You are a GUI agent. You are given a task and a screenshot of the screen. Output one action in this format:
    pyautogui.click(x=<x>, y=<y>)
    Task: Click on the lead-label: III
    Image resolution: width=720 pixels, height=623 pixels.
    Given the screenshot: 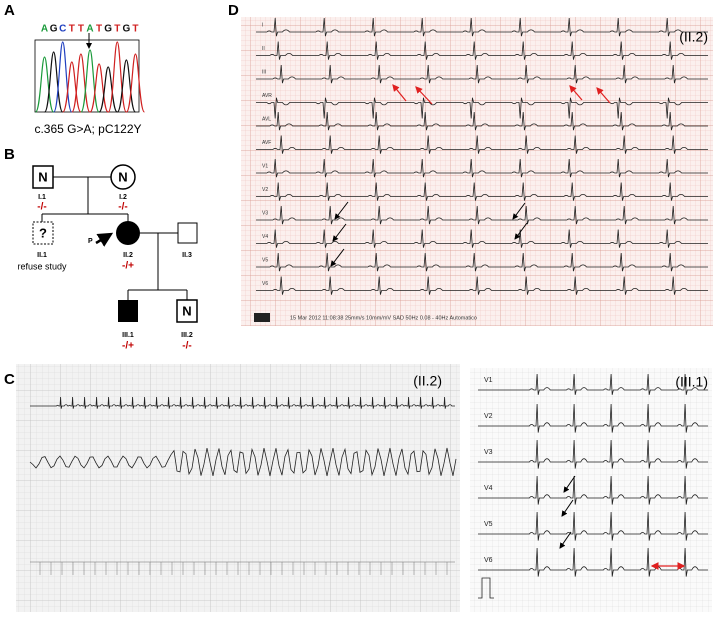 What is the action you would take?
    pyautogui.click(x=264, y=72)
    